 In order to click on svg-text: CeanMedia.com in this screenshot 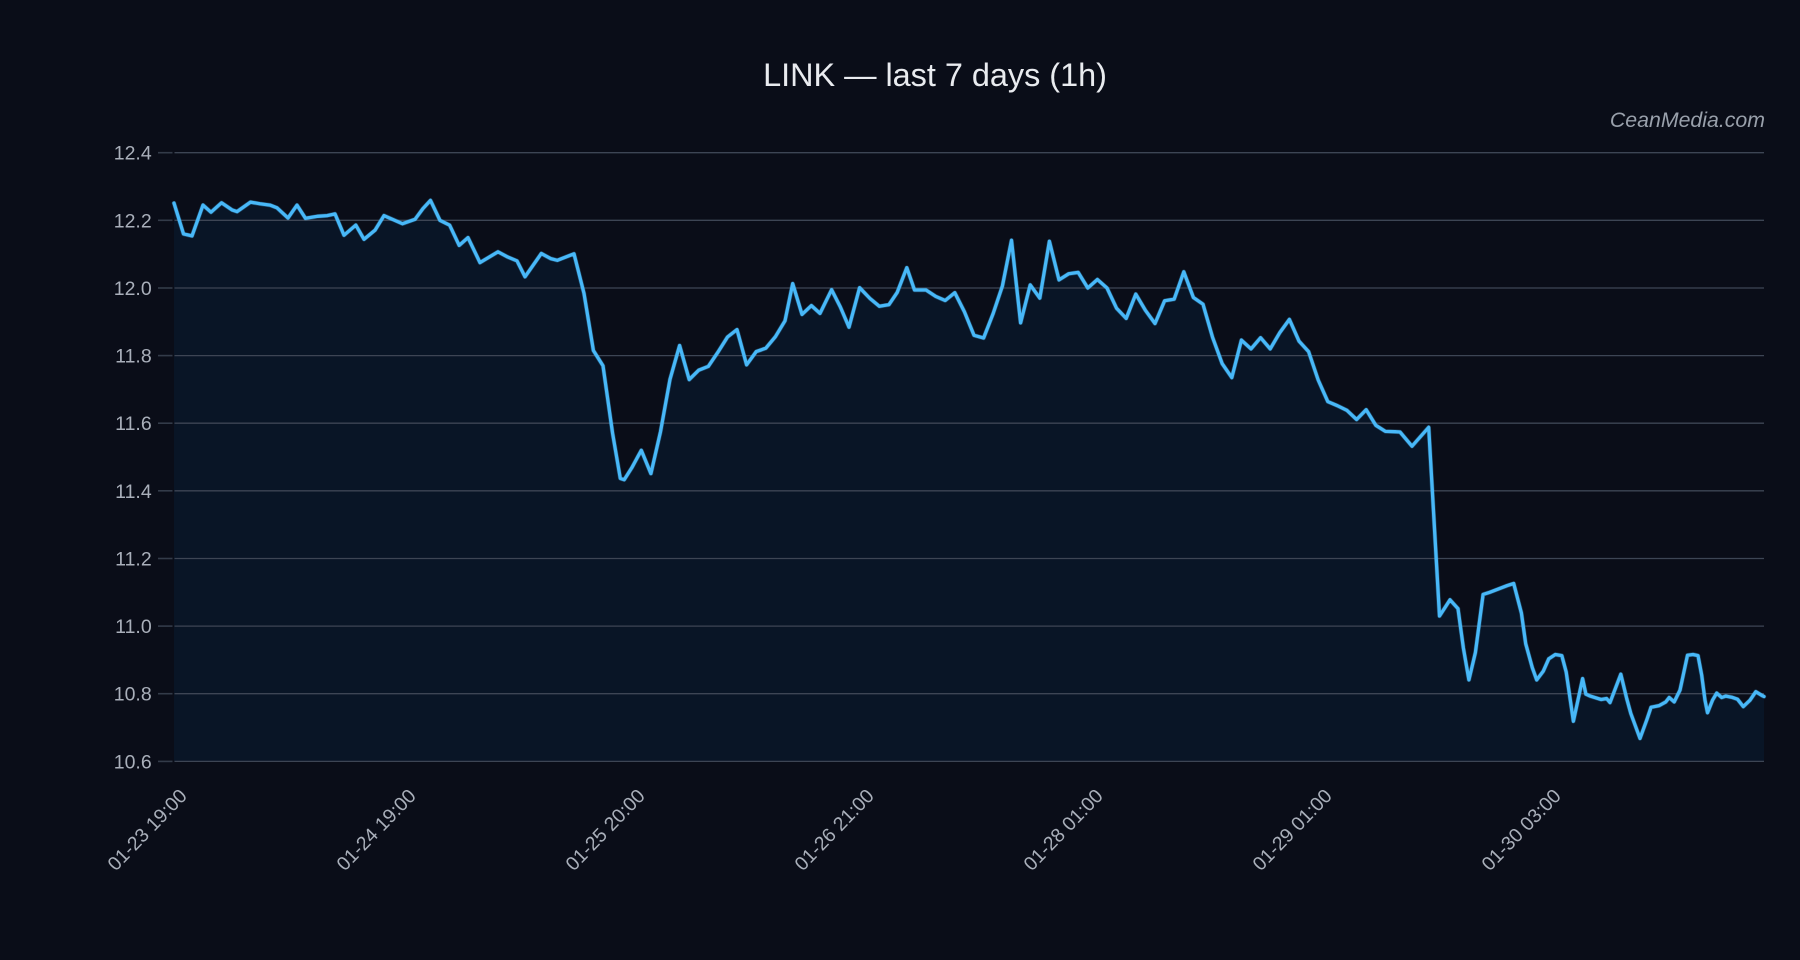, I will do `click(1687, 120)`.